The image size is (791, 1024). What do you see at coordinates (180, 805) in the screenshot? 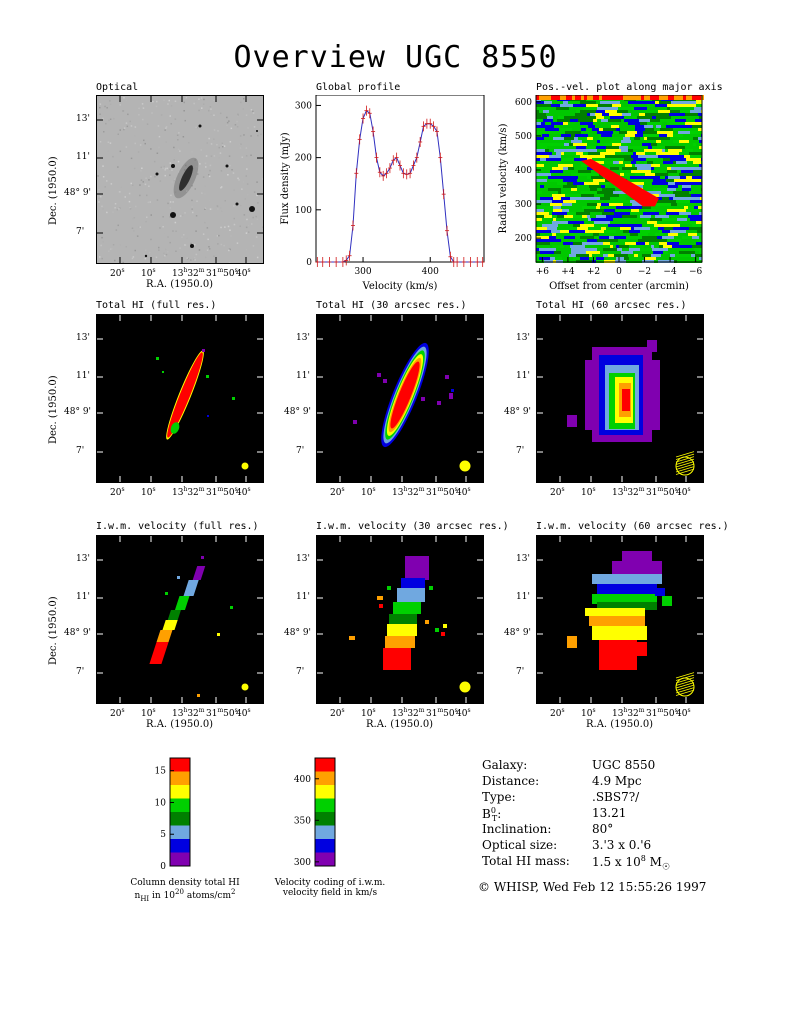
I see `colorbar-segment` at bounding box center [180, 805].